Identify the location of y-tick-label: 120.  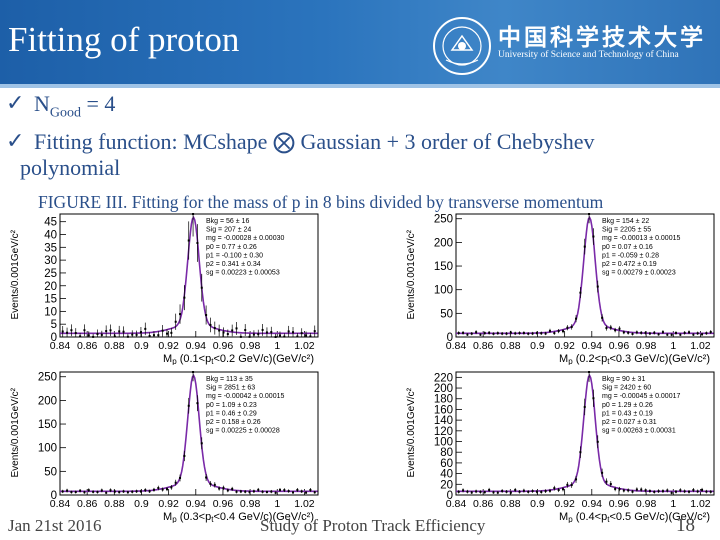
(443, 432).